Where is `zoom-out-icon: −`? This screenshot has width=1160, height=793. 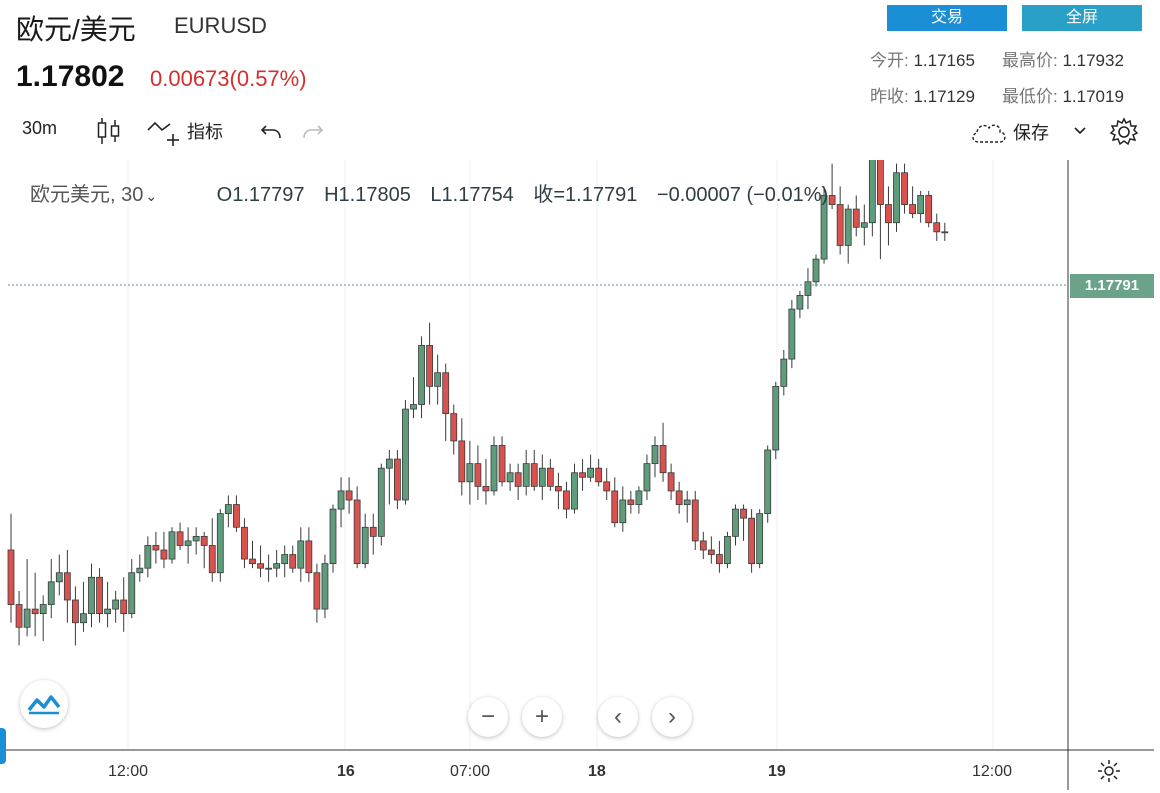
zoom-out-icon: − is located at coordinates (487, 716).